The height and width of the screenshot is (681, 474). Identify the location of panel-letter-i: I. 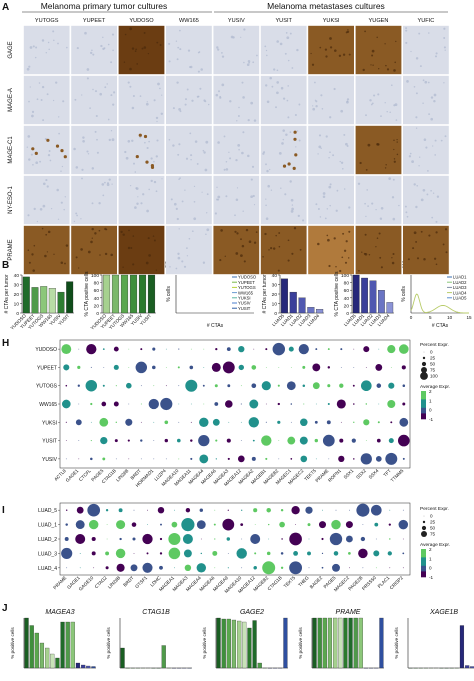
(3, 510).